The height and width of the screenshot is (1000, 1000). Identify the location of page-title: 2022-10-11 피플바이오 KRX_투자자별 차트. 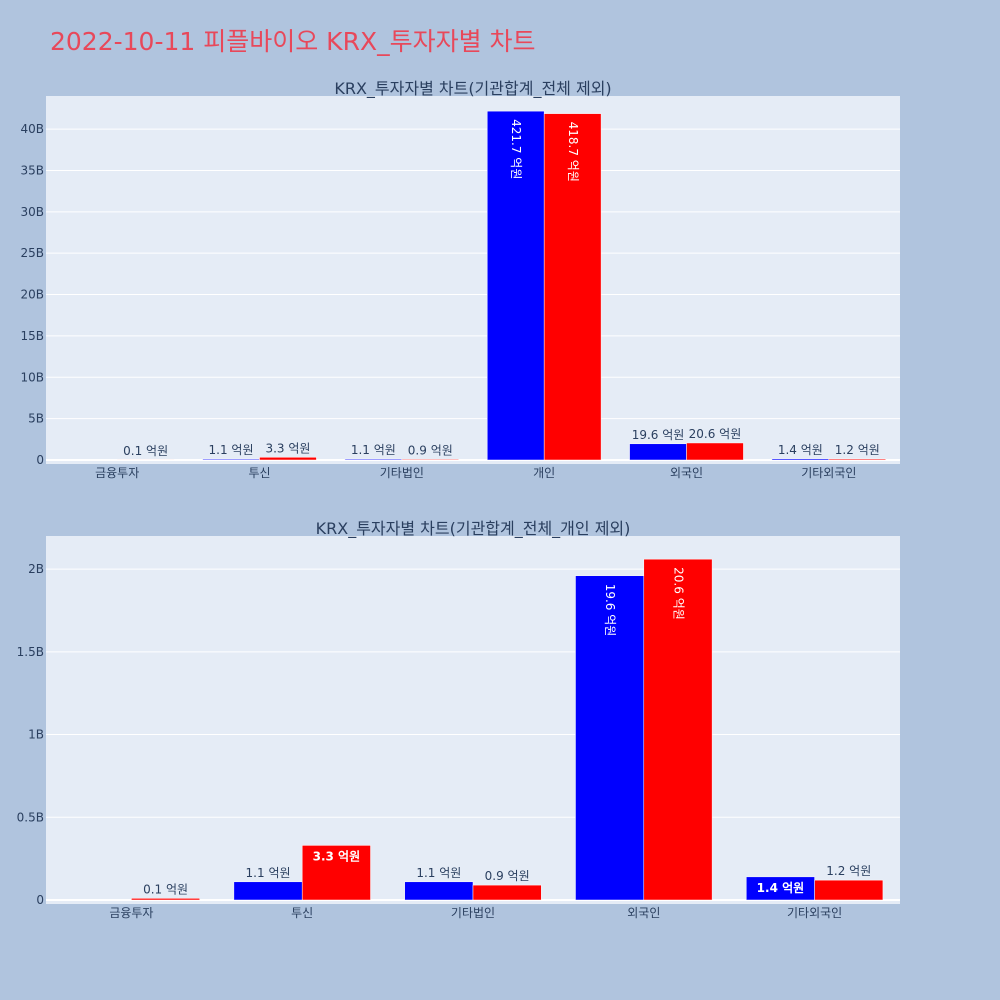
(293, 41).